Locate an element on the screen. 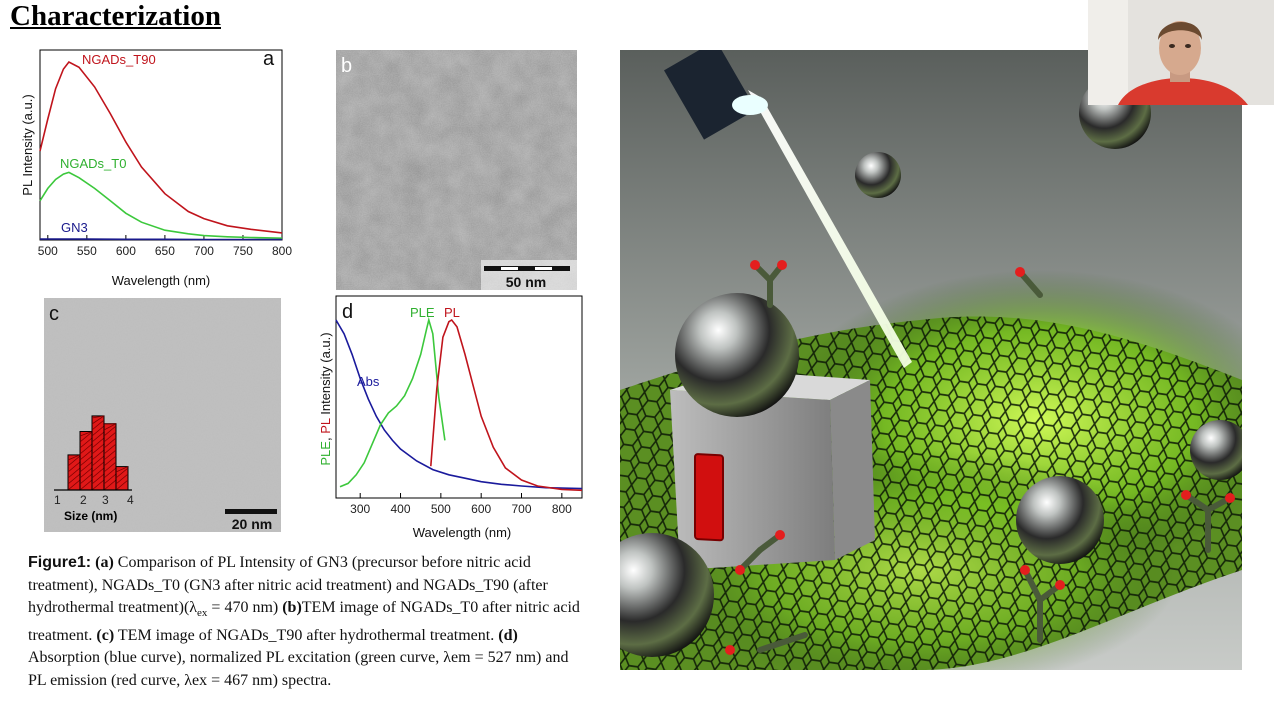 The image size is (1280, 720). caption-a-sub: ex is located at coordinates (202, 613).